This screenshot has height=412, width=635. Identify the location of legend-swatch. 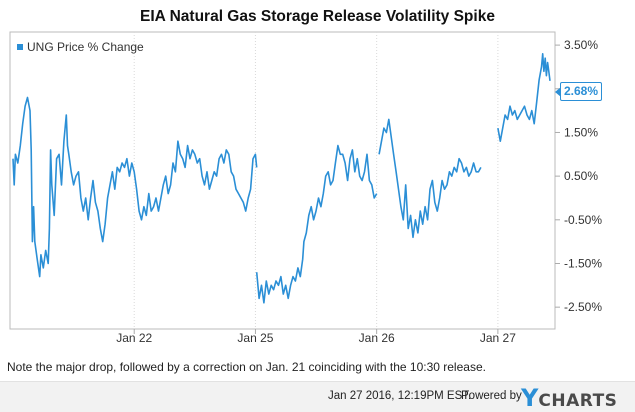
(20, 47).